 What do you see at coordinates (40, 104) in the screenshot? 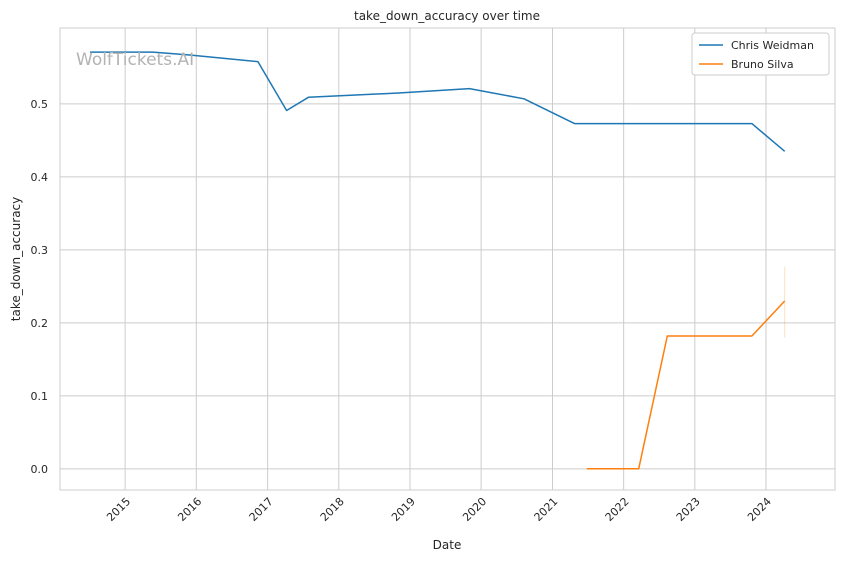
I see `y-tick-label: 0.5` at bounding box center [40, 104].